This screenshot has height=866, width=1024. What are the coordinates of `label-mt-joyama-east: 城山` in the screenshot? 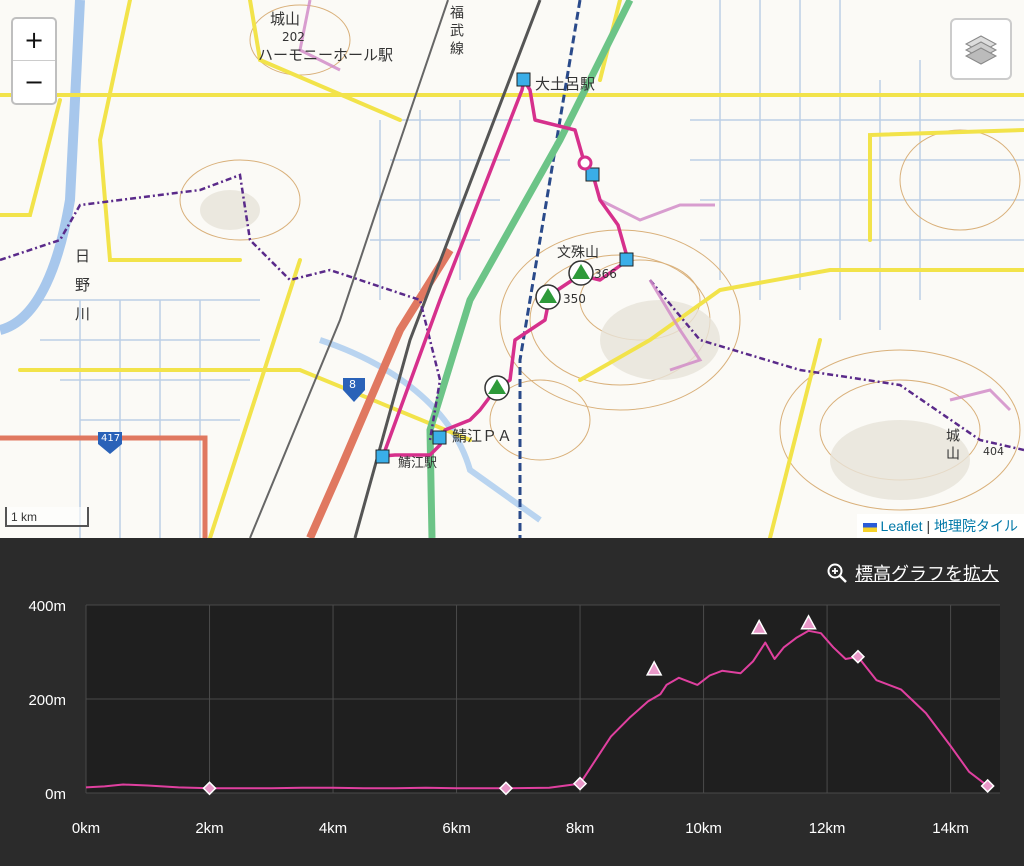 It's located at (952, 446).